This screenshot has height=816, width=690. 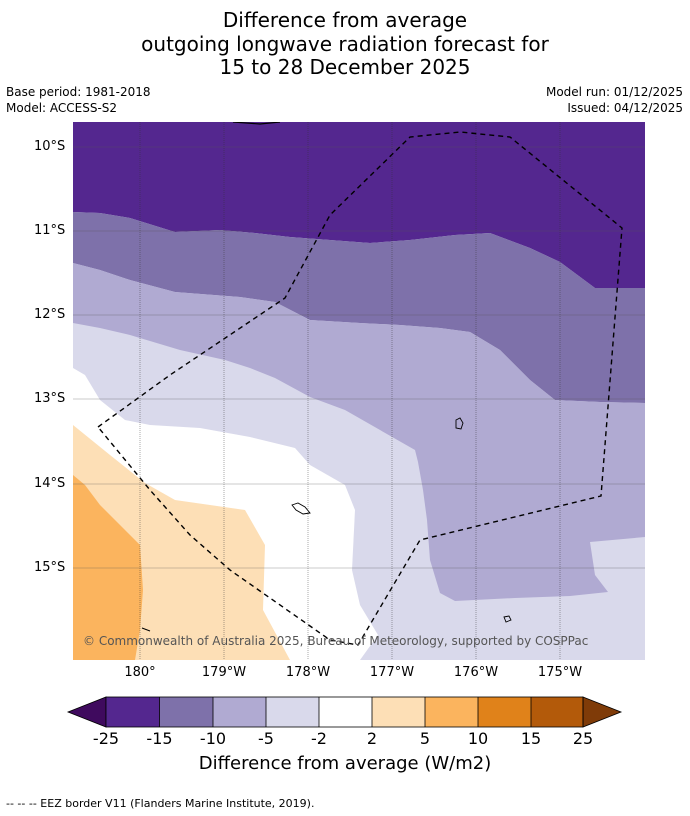 I want to click on lon-label-176w: 176°W, so click(x=476, y=672).